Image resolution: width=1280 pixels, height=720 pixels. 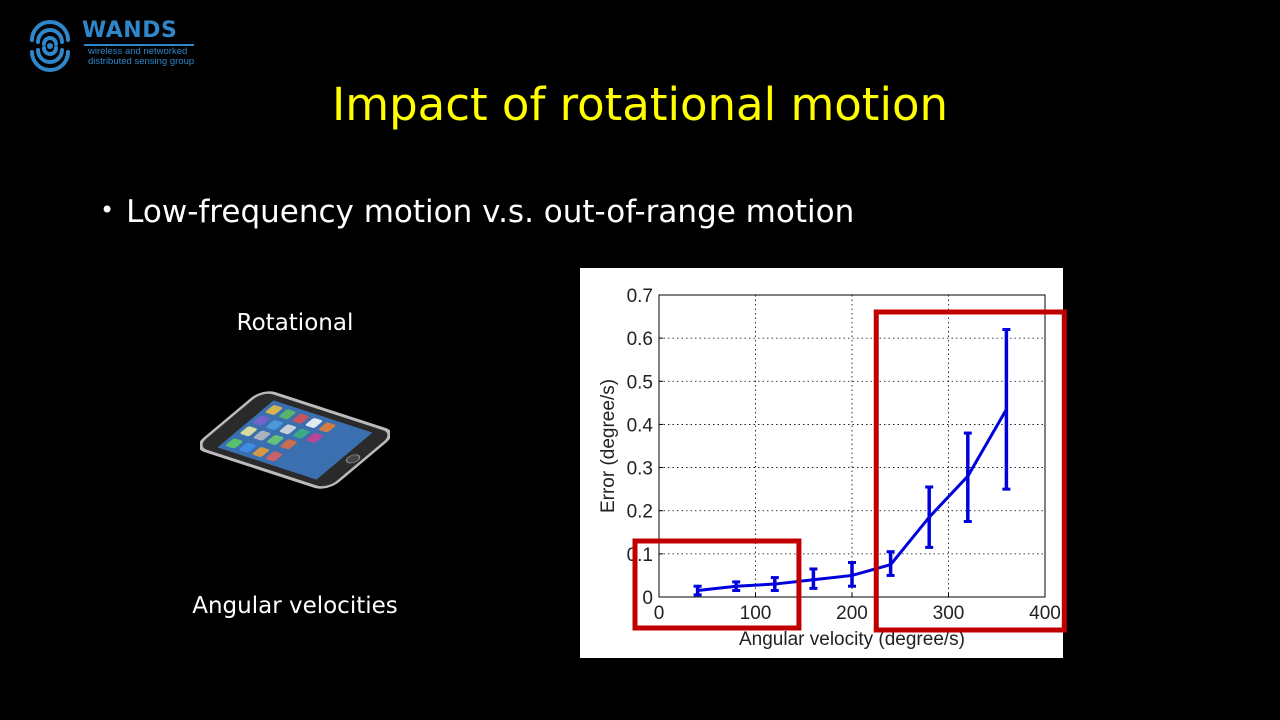 What do you see at coordinates (640, 555) in the screenshot?
I see `y-tick-label: 0.1` at bounding box center [640, 555].